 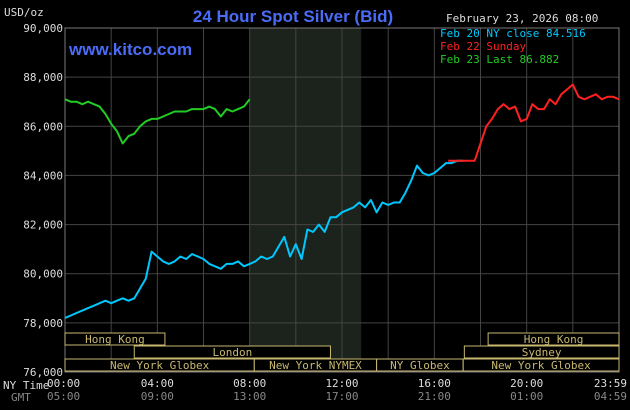 What do you see at coordinates (43, 175) in the screenshot?
I see `y-tick-label: 84,000` at bounding box center [43, 175].